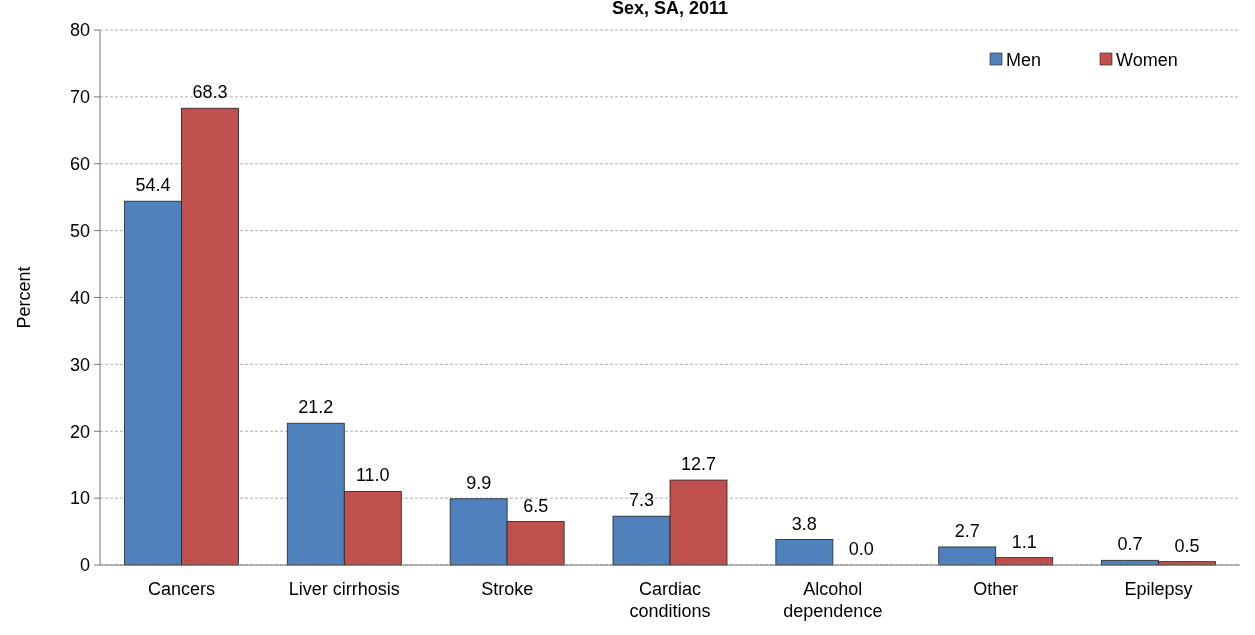 The image size is (1255, 635). What do you see at coordinates (670, 9) in the screenshot?
I see `chart-title: Sex, SA, 2011` at bounding box center [670, 9].